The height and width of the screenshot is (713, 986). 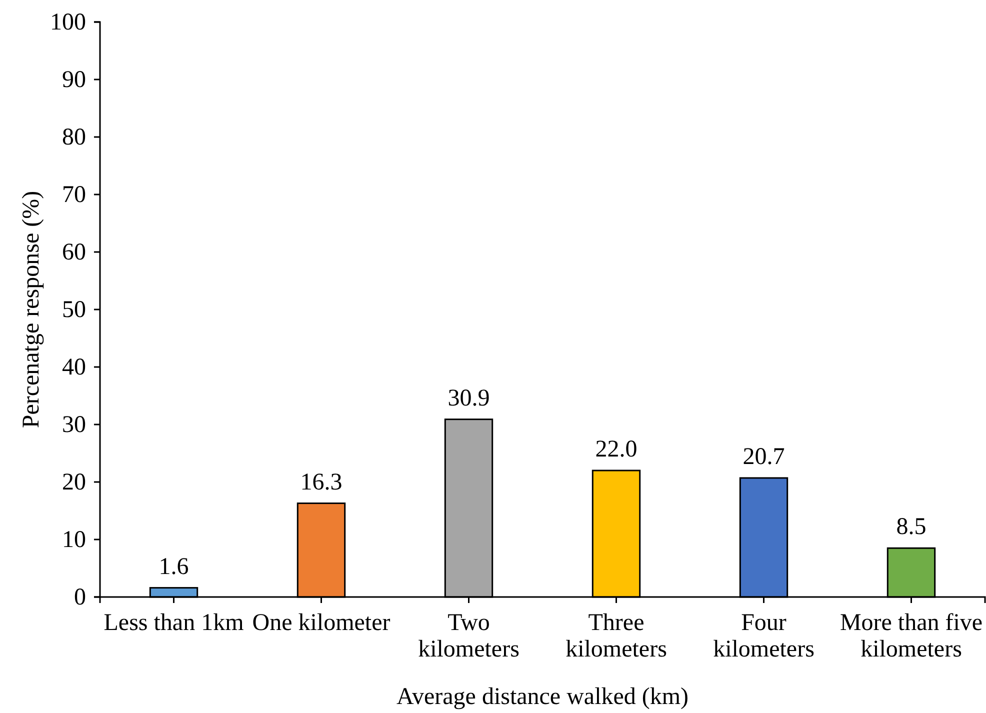 What do you see at coordinates (911, 527) in the screenshot?
I see `data-label: 8.5` at bounding box center [911, 527].